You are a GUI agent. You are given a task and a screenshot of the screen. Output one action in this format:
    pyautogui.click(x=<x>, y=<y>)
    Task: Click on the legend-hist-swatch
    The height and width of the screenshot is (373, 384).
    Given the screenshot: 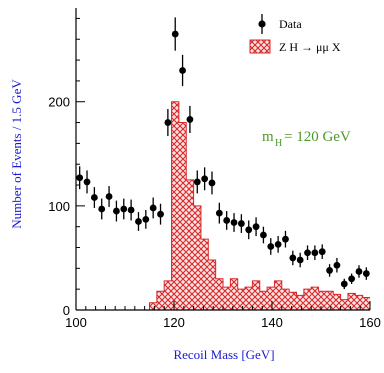 What is the action you would take?
    pyautogui.click(x=260, y=46)
    